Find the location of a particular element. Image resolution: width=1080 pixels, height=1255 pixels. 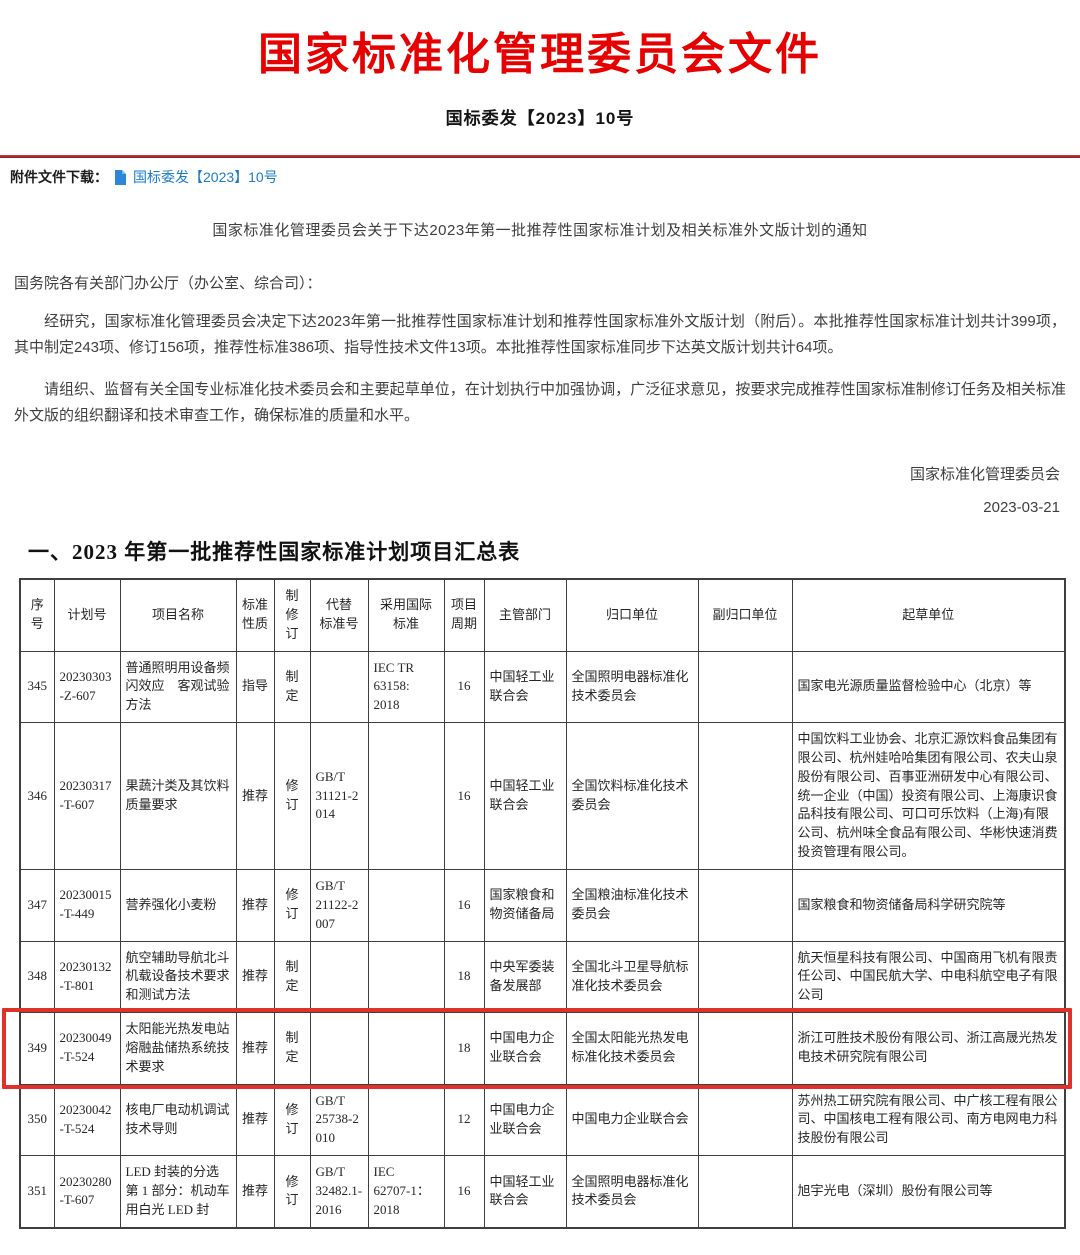

col-intl-std: 采用国际 标准 is located at coordinates (406, 615).